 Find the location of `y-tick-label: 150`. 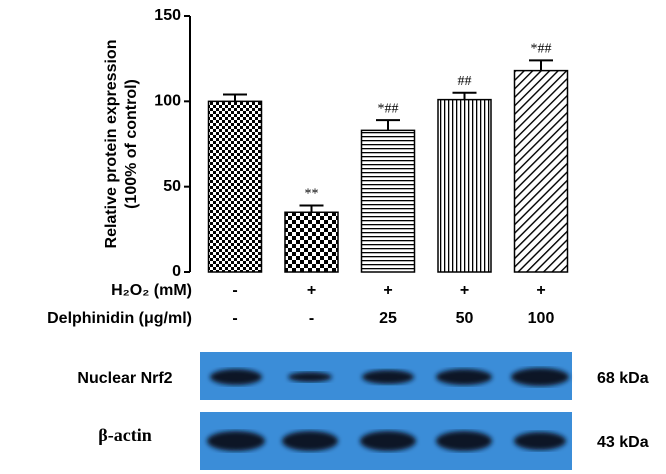

y-tick-label: 150 is located at coordinates (167, 15).